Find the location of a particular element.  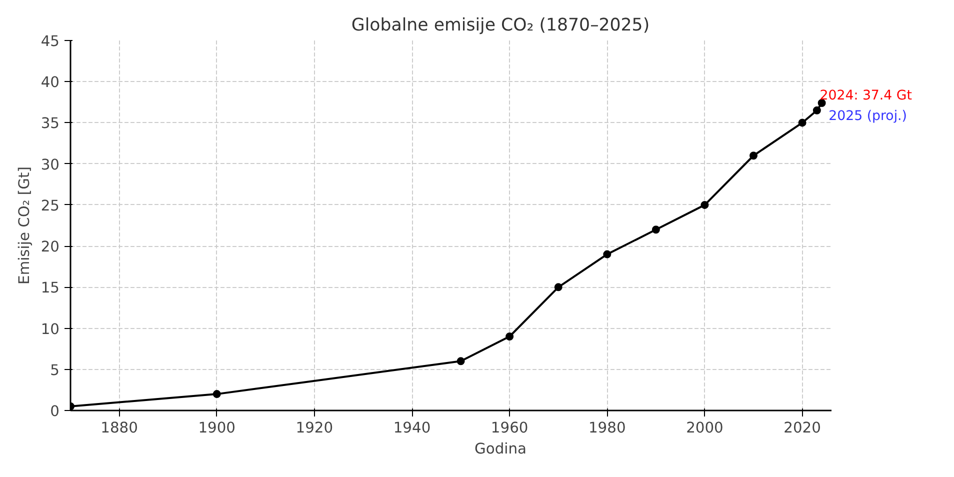

x-axis-title: Godina is located at coordinates (500, 449).